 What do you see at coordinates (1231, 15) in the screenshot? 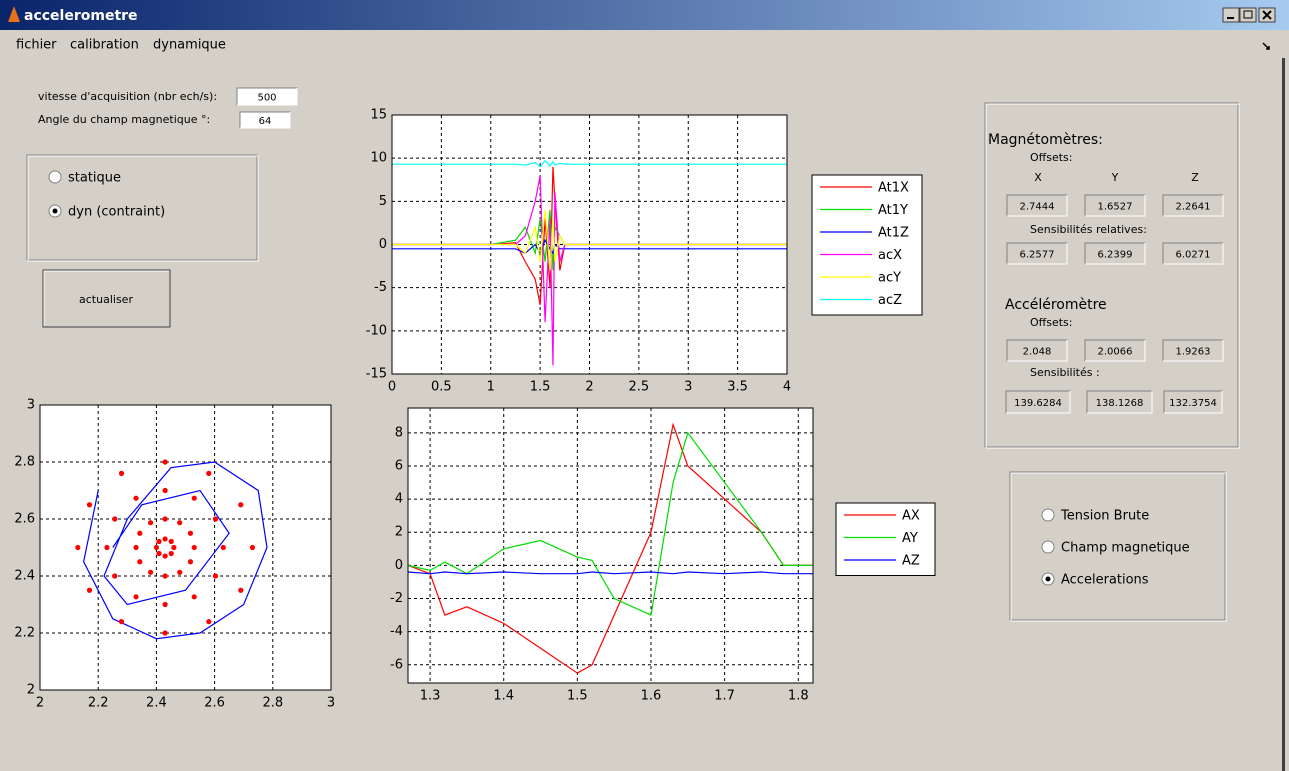
I see `minimize-button` at bounding box center [1231, 15].